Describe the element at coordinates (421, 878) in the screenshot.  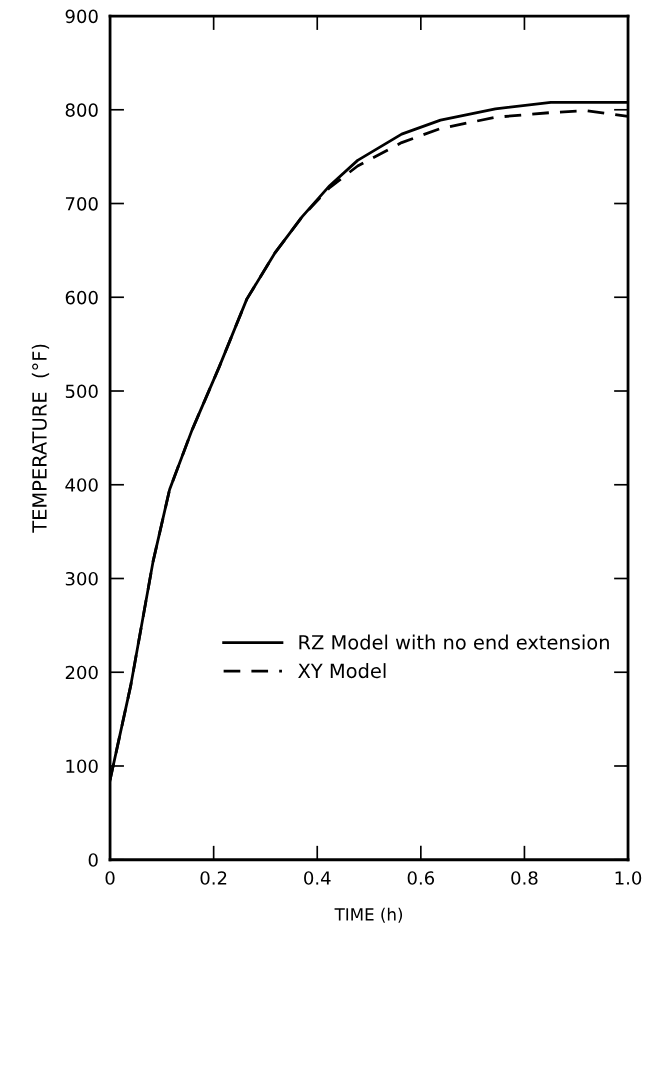
I see `x-tick-label: 0.6` at that location.